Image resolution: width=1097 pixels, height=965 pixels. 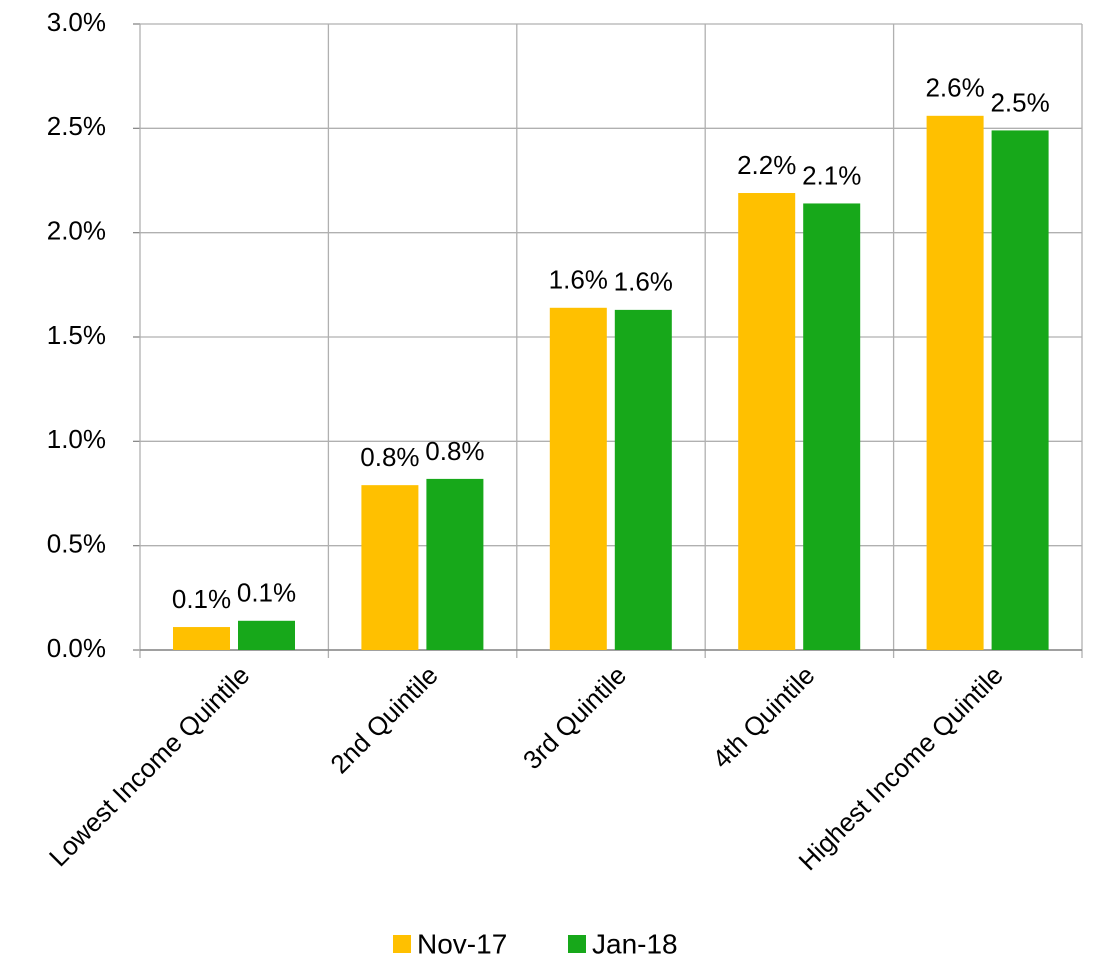 What do you see at coordinates (763, 717) in the screenshot?
I see `x-tick-label: 4th Quintile` at bounding box center [763, 717].